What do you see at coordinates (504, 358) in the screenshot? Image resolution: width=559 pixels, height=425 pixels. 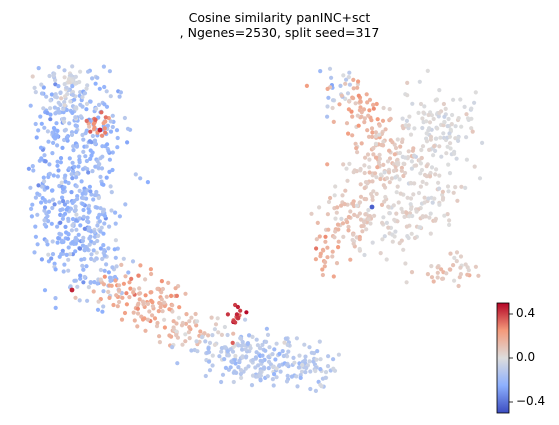 I see `colorbar` at bounding box center [504, 358].